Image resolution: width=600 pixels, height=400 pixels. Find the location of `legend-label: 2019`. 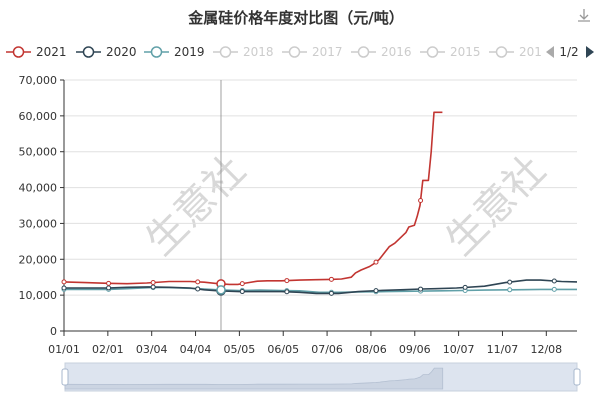

legend-label: 2019 is located at coordinates (189, 52).